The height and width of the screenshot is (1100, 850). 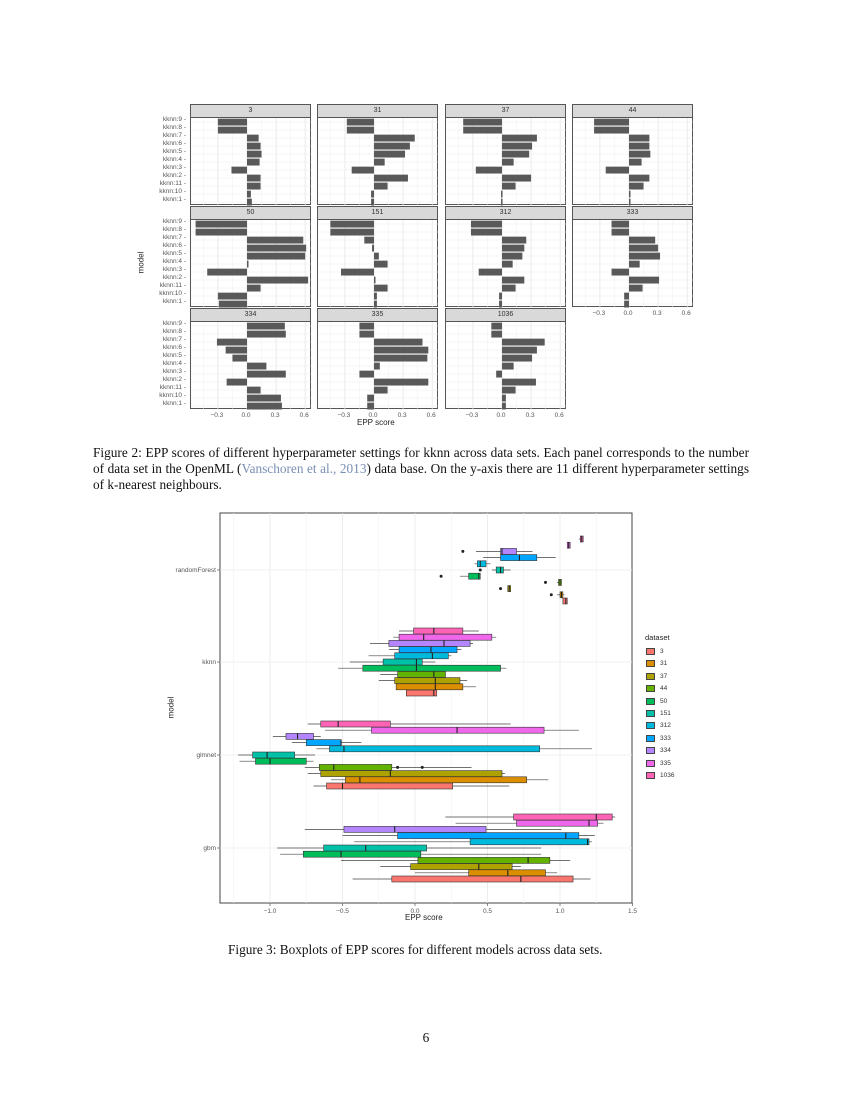 What do you see at coordinates (209, 848) in the screenshot?
I see `svg-text: gbm` at bounding box center [209, 848].